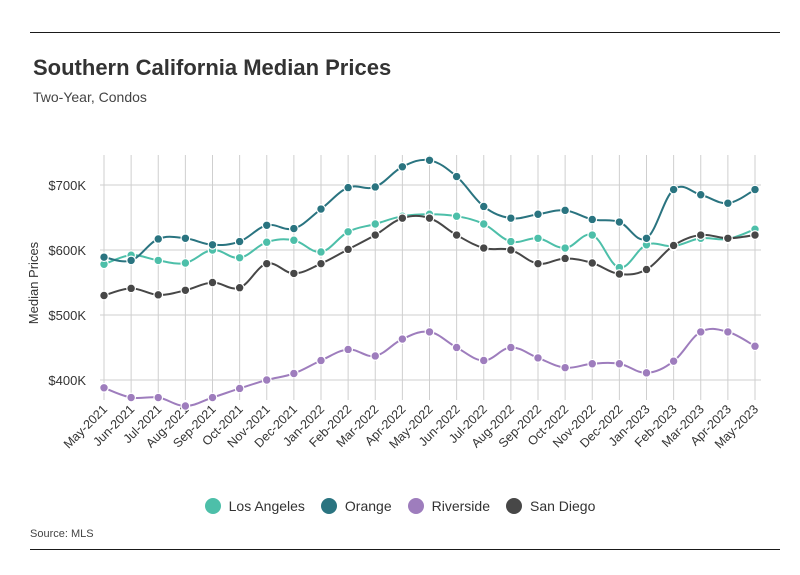  I want to click on legend: Los Angeles Orange Riverside San Diego, so click(400, 506).